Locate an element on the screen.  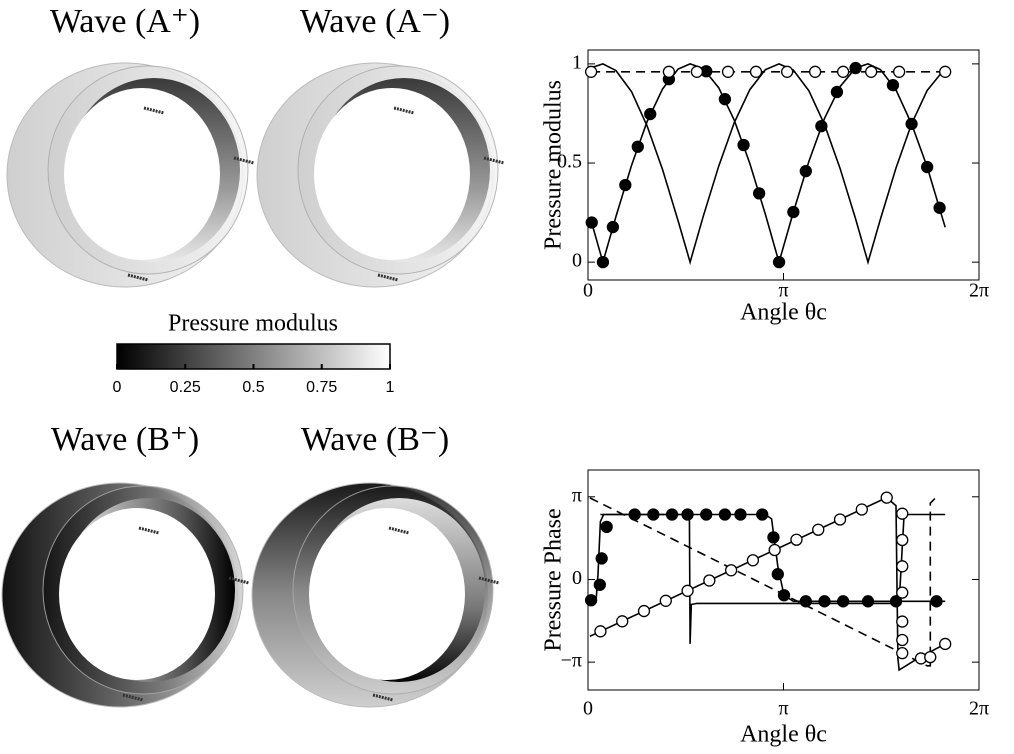
colorbar-tick-label: 0.75 is located at coordinates (321, 387).